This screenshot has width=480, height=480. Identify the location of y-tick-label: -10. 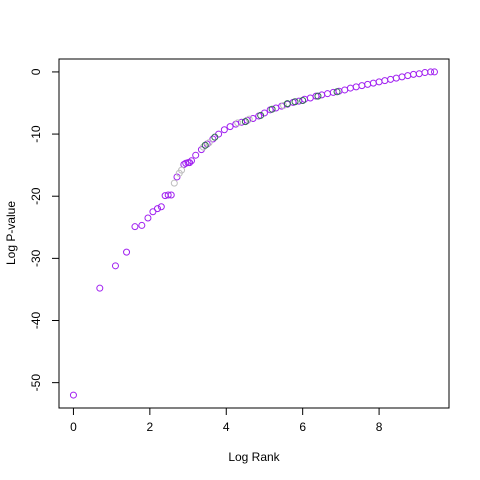
(36, 134).